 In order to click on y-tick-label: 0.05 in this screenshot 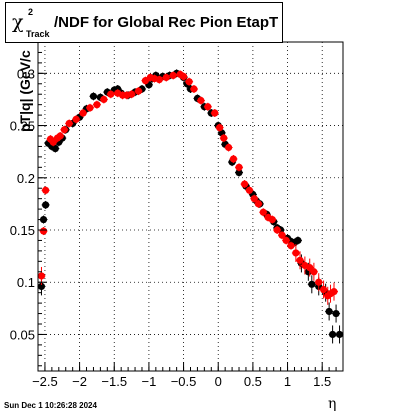, I will do `click(22, 334)`.